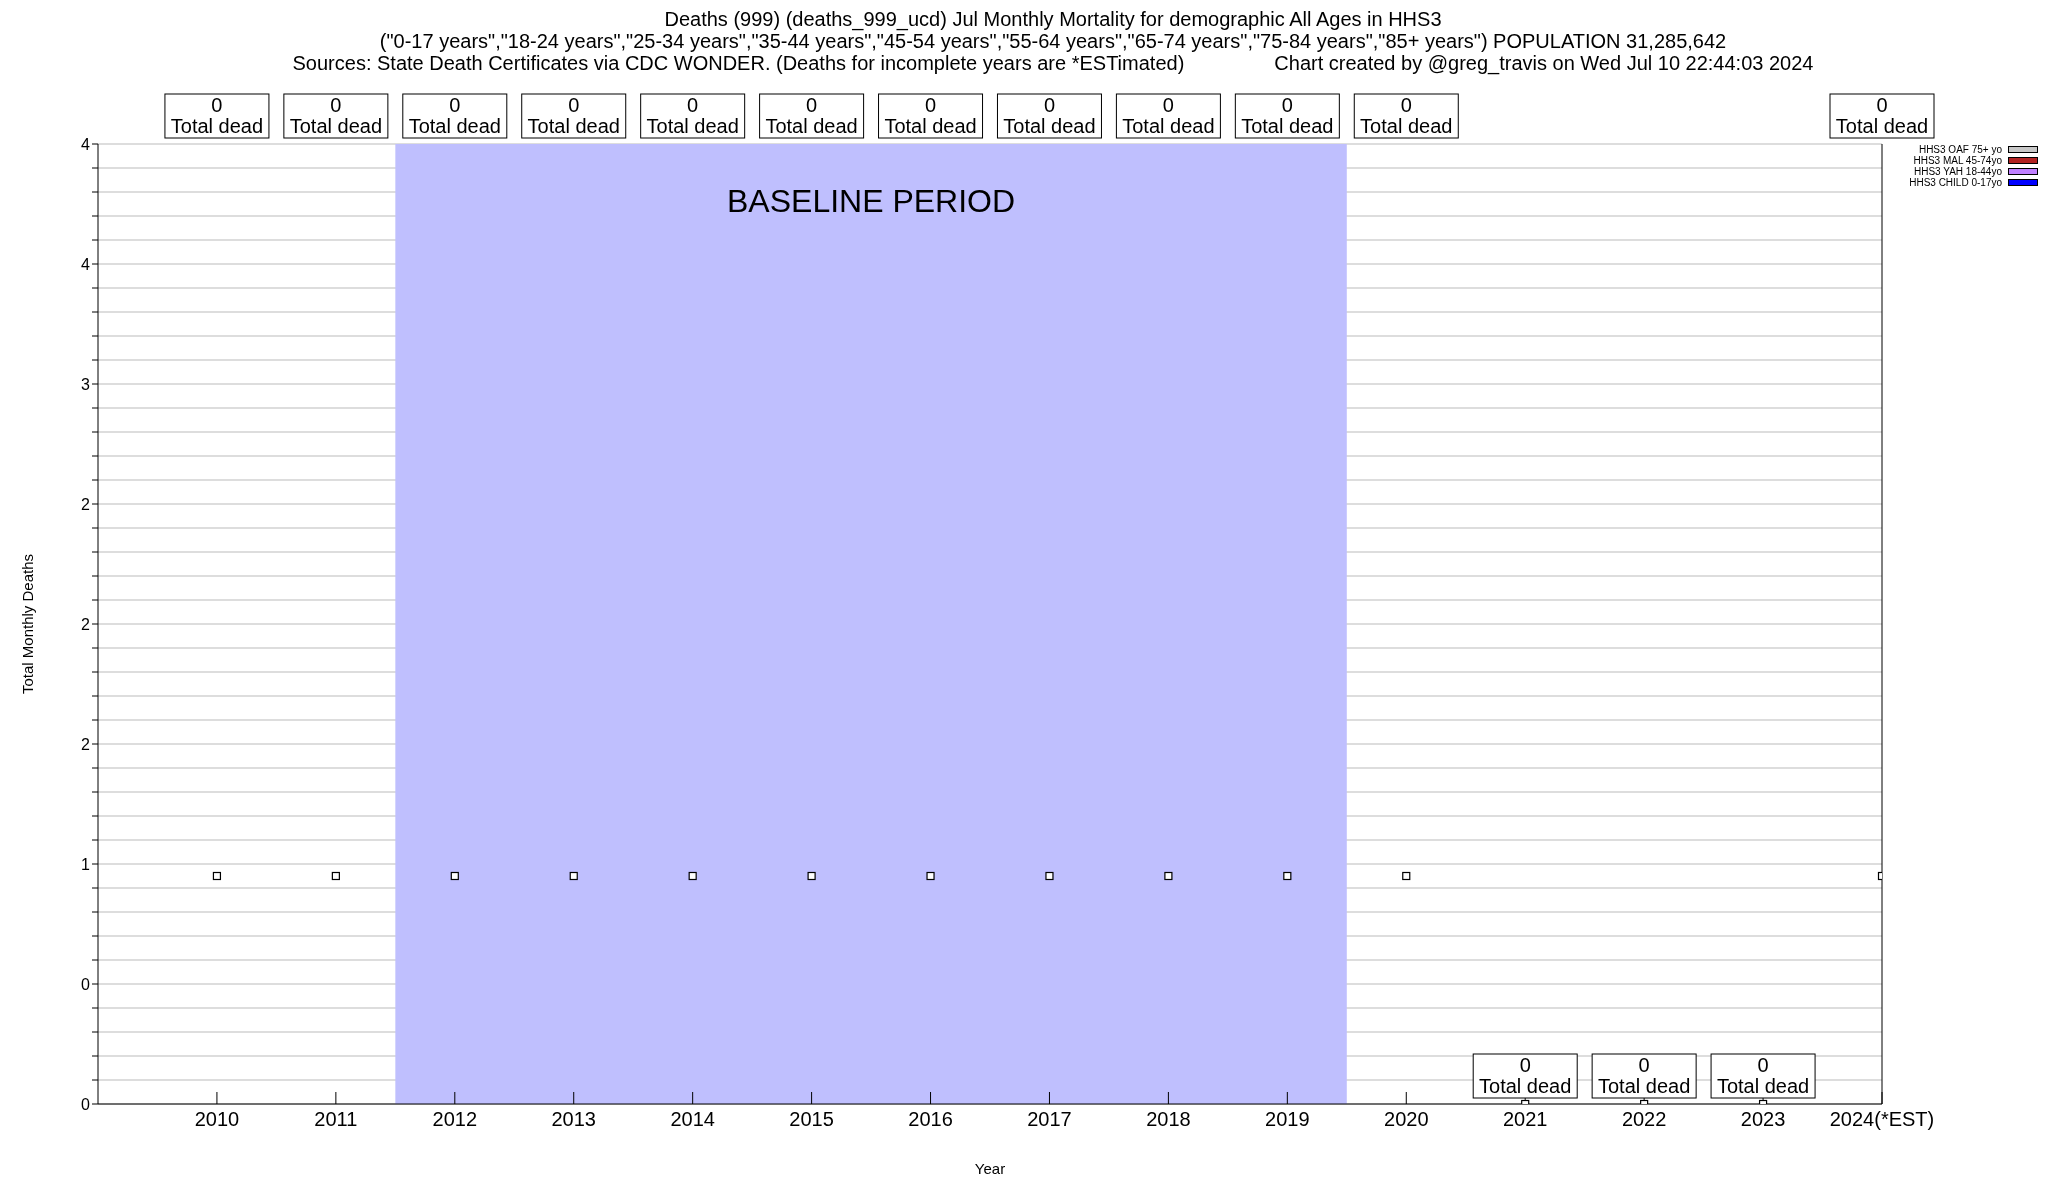 Image resolution: width=2048 pixels, height=1200 pixels. I want to click on text: Chart created by @greg_travis on Wed Jul 10 22:44:03 2024, so click(1544, 63).